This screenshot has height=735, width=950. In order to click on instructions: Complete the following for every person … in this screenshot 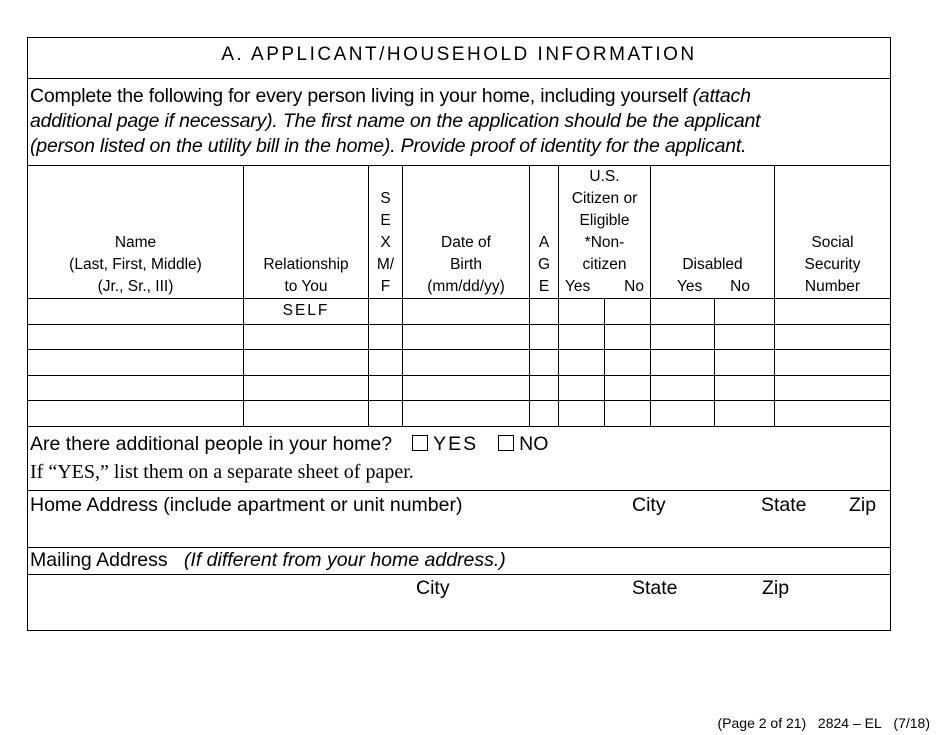, I will do `click(395, 121)`.